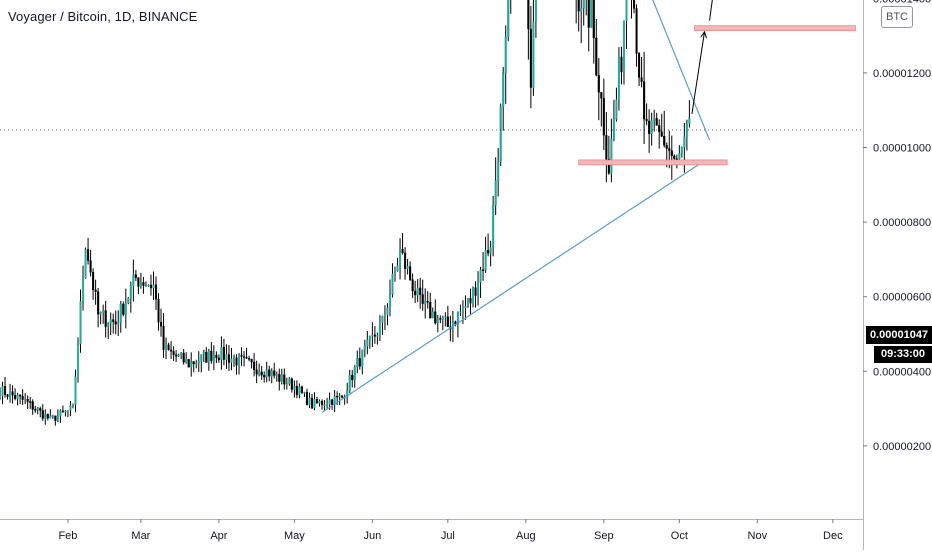 This screenshot has height=555, width=932. I want to click on y-tick-label: 0.00001400, so click(902, 2).